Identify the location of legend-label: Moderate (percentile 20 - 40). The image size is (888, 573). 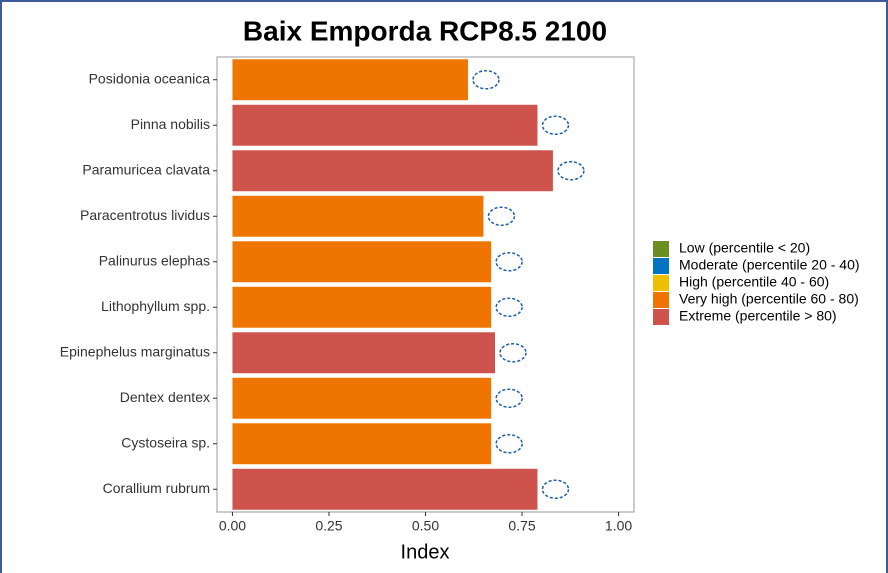
(769, 265).